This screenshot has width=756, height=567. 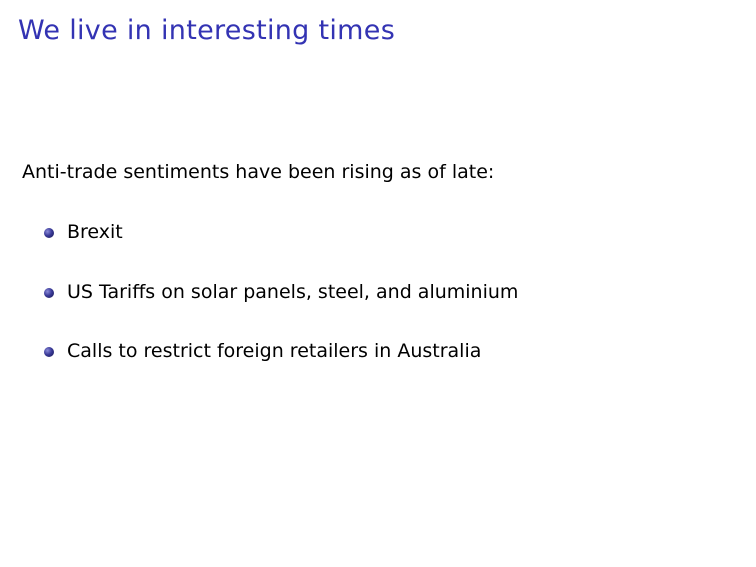 What do you see at coordinates (207, 30) in the screenshot?
I see `slide-title: We live in interesting times` at bounding box center [207, 30].